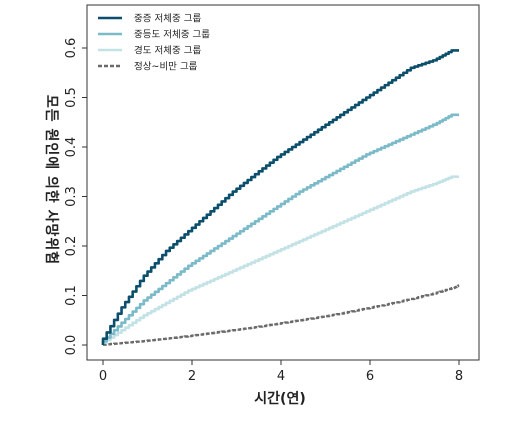 The width and height of the screenshot is (512, 421). What do you see at coordinates (103, 376) in the screenshot?
I see `x-tick-label: 0` at bounding box center [103, 376].